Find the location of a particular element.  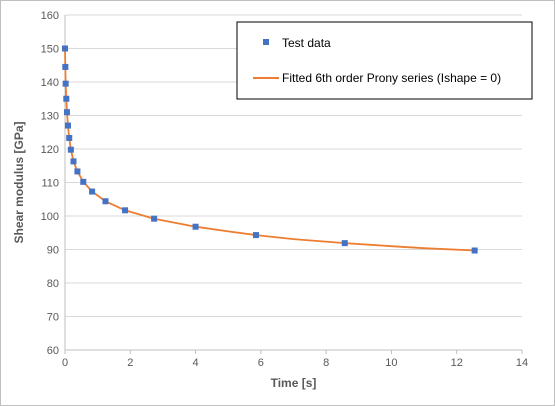

legend-label-test-data: Test data is located at coordinates (306, 43).